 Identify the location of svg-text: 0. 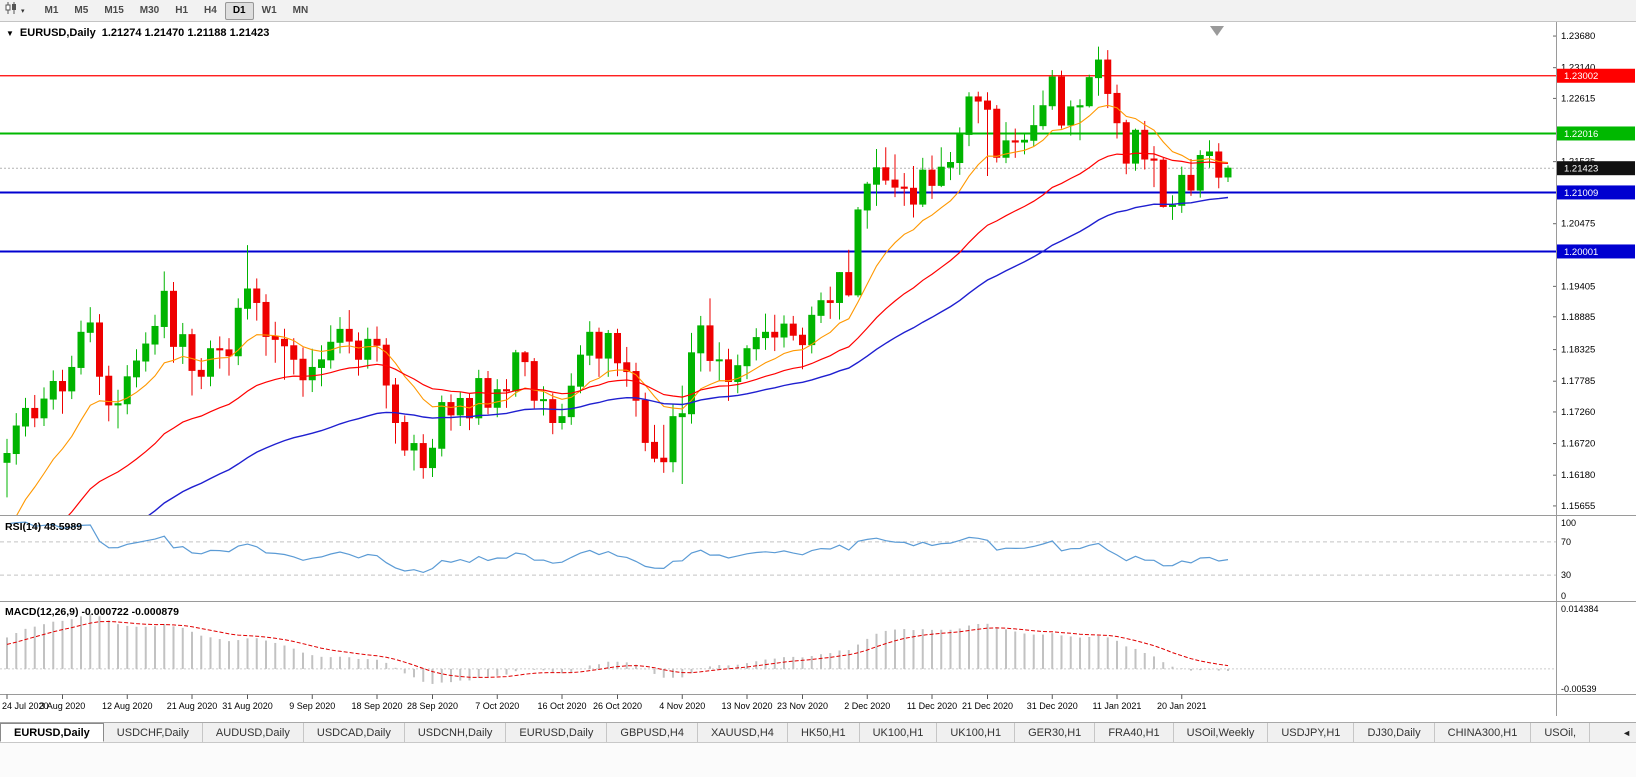
(1563, 596).